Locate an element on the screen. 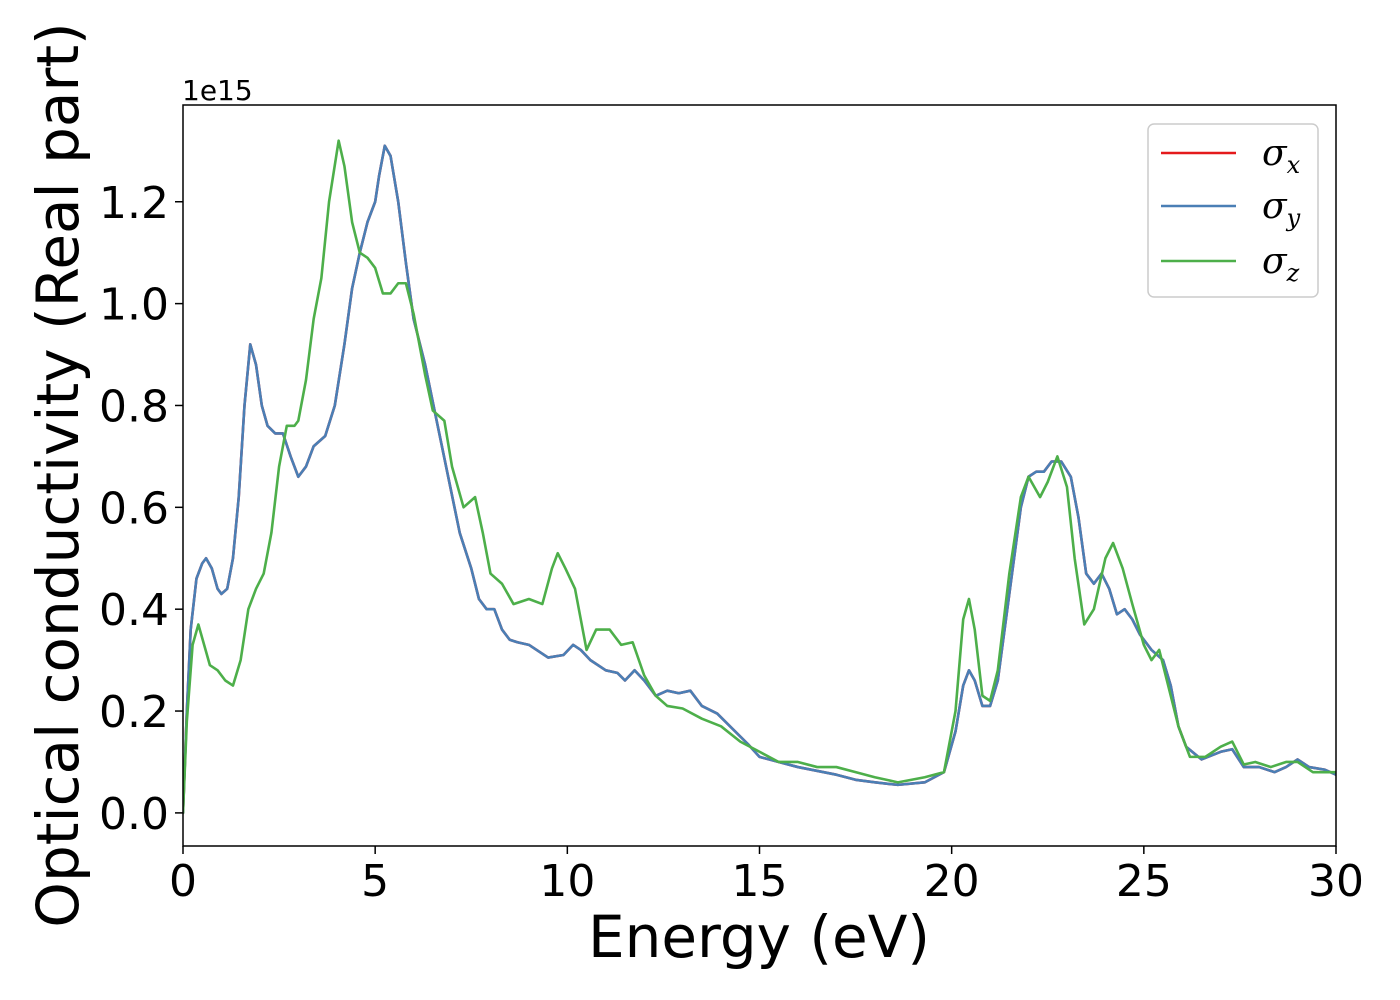  y-tick-label: 0.0 is located at coordinates (134, 814).